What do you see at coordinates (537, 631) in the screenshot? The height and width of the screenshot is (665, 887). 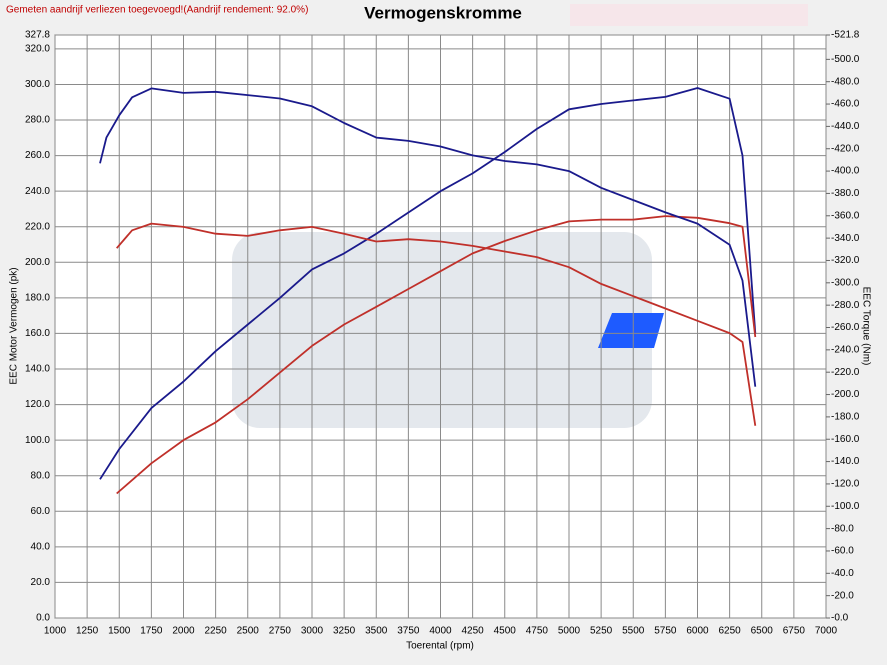 I see `x-tick-label: 4750` at bounding box center [537, 631].